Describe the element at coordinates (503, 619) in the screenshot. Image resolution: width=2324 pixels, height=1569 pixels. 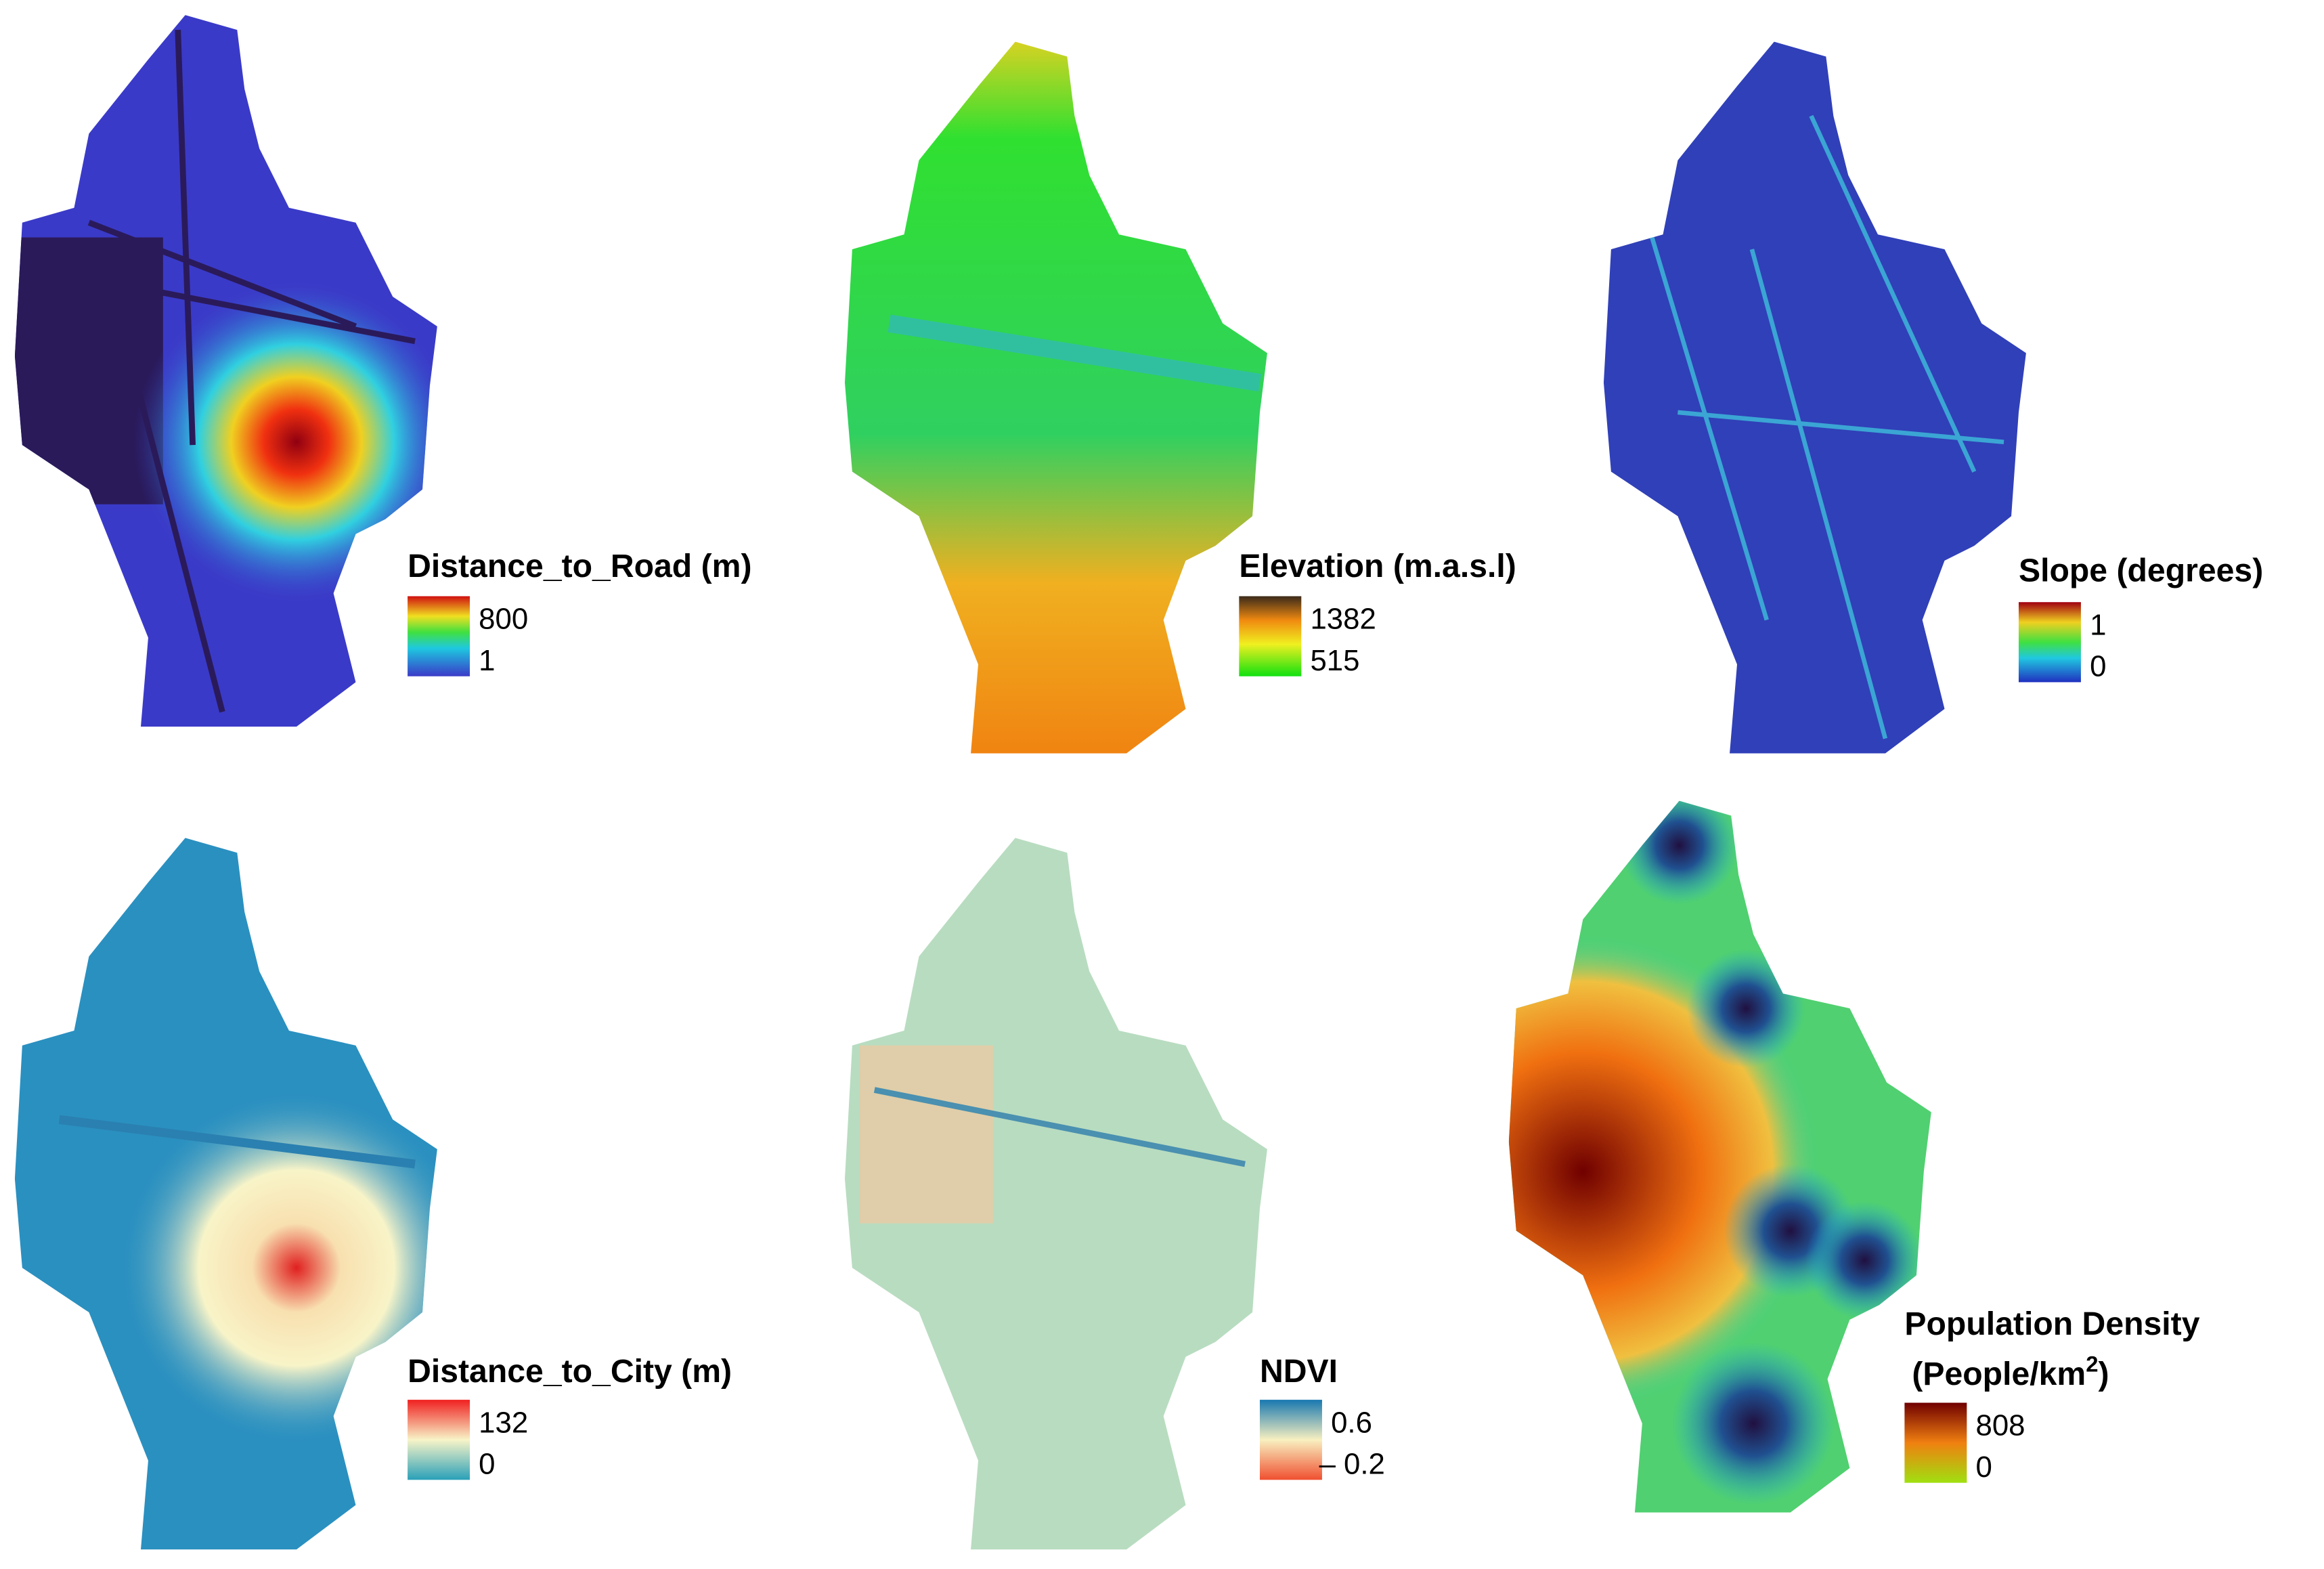
I see `legend-max: 800` at that location.